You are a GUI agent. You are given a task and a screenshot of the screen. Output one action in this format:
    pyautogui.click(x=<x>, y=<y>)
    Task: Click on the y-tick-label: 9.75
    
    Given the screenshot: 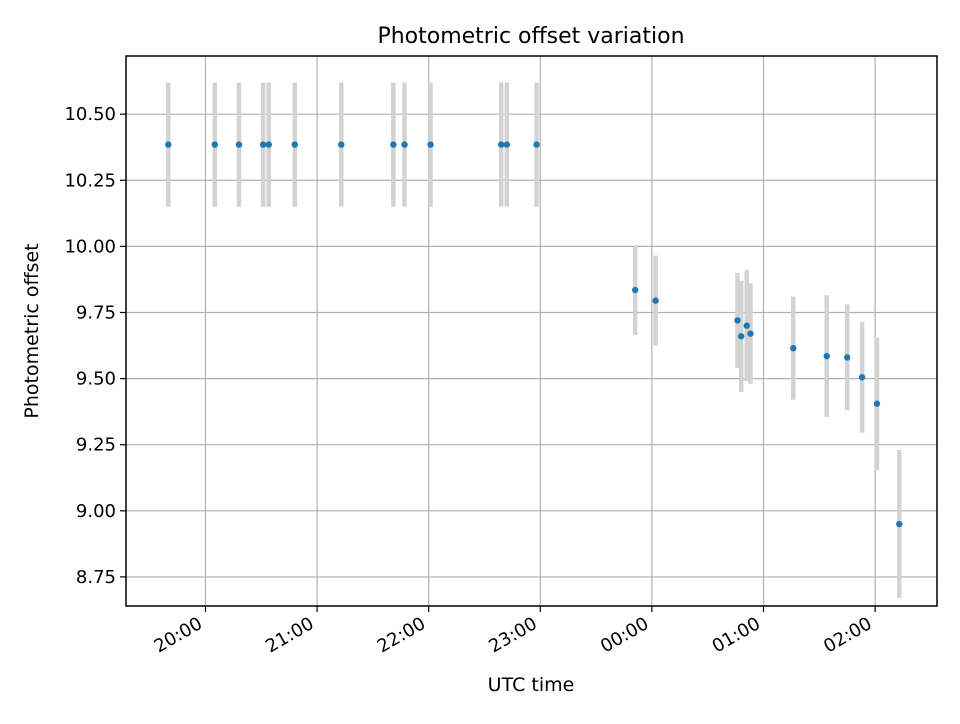 What is the action you would take?
    pyautogui.click(x=96, y=312)
    